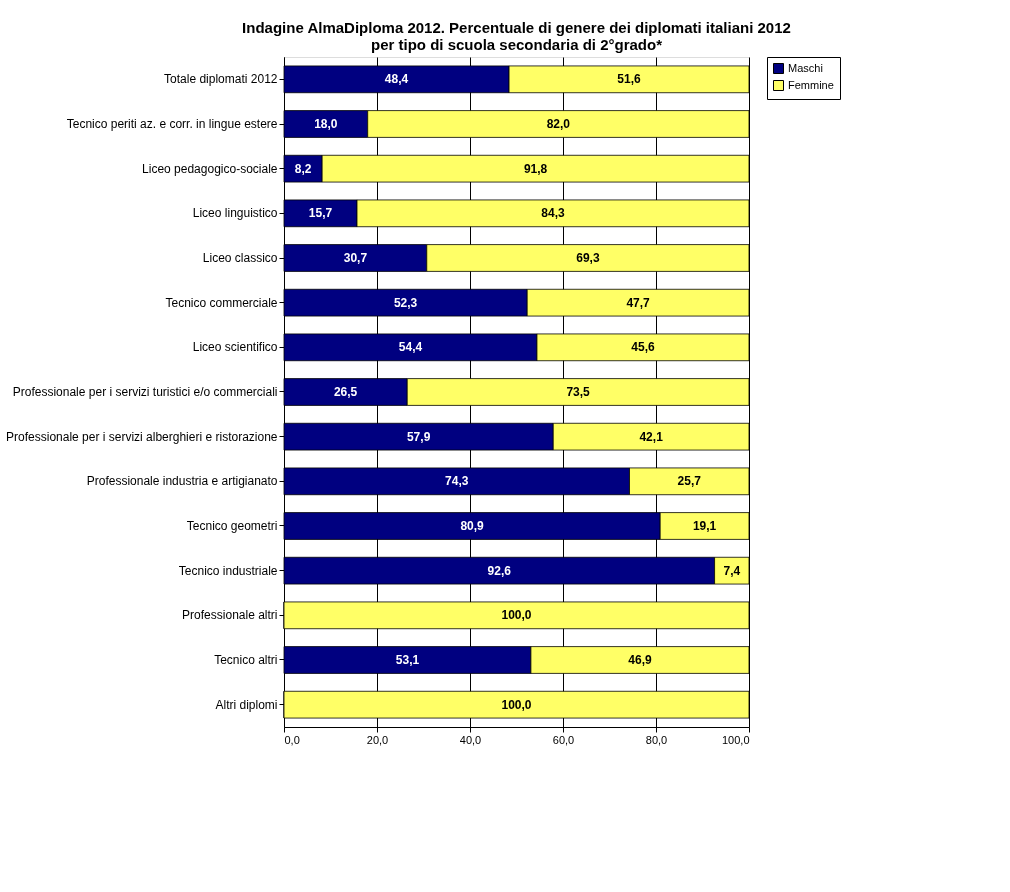  What do you see at coordinates (457, 481) in the screenshot?
I see `data-label: 74,3` at bounding box center [457, 481].